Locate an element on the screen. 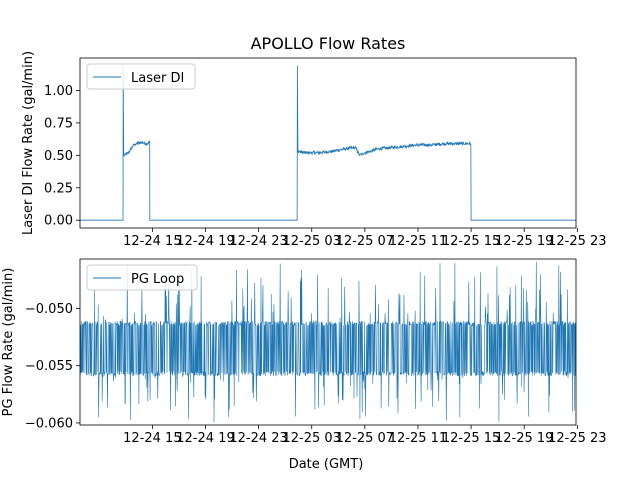 Image resolution: width=640 pixels, height=480 pixels. pg-loop-y-tick-label: −0.060 is located at coordinates (49, 423).